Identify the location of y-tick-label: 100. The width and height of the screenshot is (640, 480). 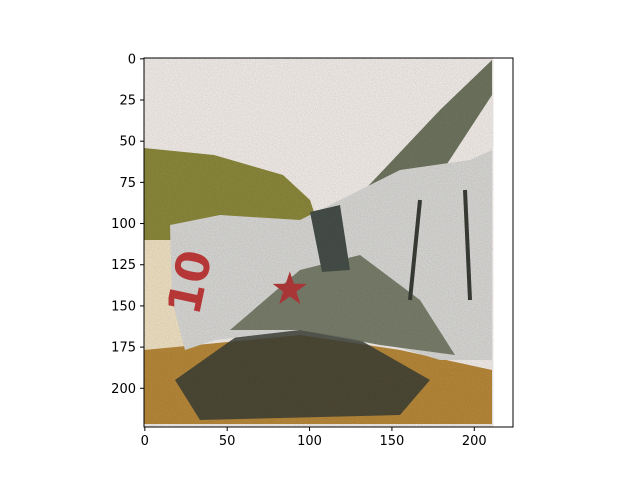
(123, 224).